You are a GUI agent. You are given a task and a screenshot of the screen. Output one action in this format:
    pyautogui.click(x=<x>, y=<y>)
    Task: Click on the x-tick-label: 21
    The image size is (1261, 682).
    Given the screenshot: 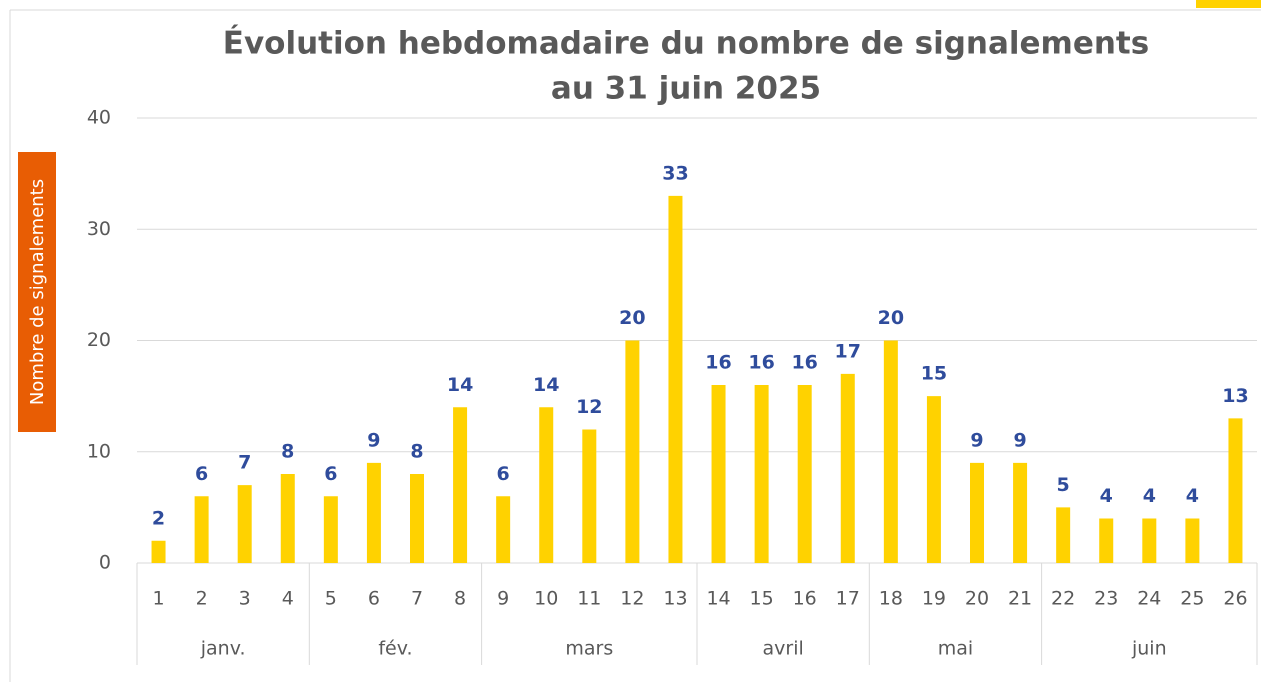 What is the action you would take?
    pyautogui.click(x=1020, y=599)
    